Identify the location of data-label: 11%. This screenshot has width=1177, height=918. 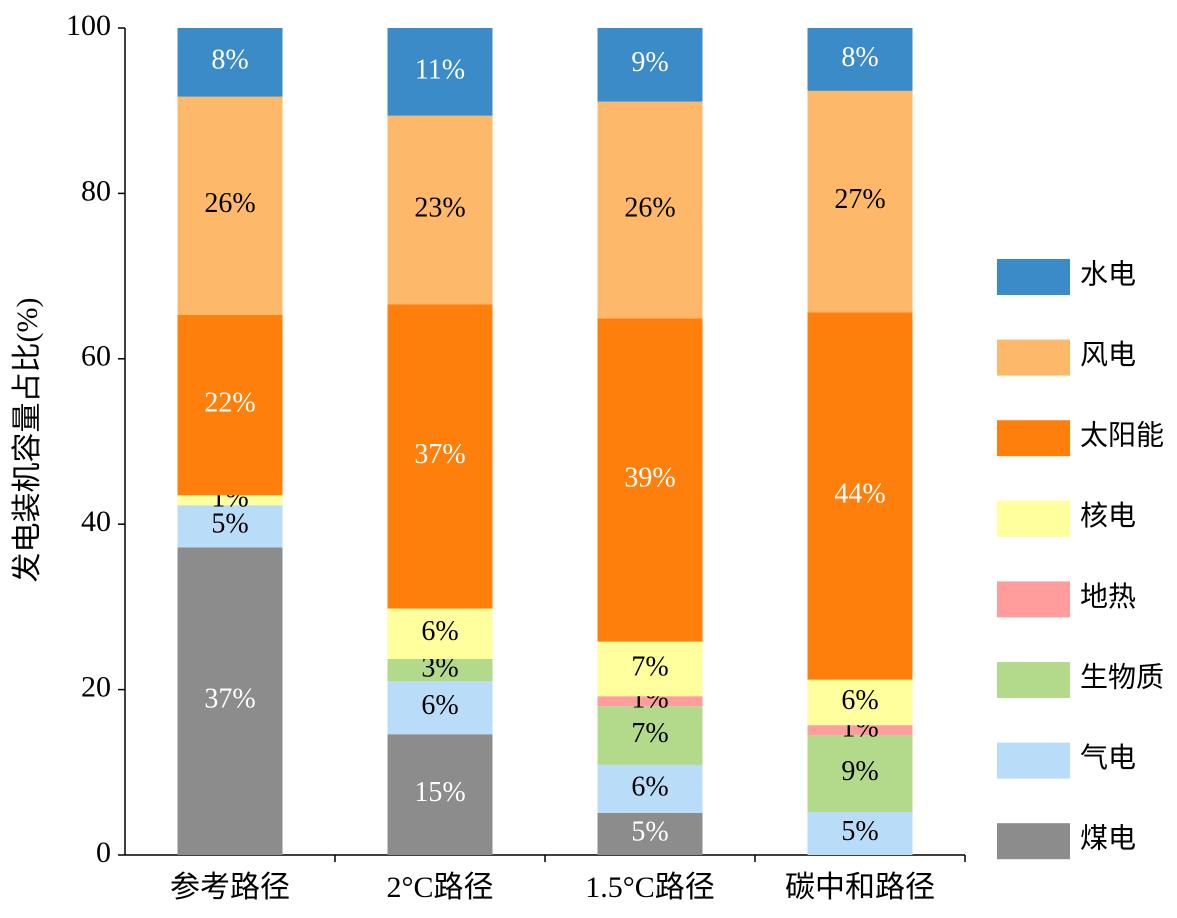
(440, 69).